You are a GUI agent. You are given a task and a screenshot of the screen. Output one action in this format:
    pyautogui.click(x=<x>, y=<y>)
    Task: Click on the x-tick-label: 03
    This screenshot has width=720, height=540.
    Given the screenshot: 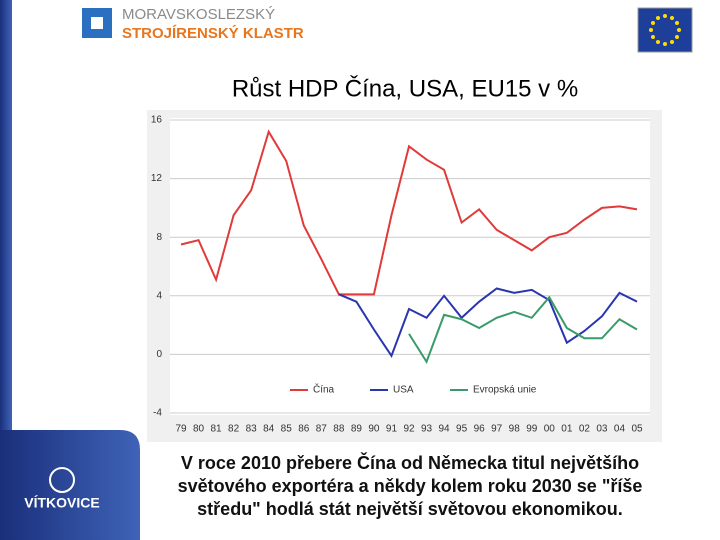 What is the action you would take?
    pyautogui.click(x=602, y=429)
    